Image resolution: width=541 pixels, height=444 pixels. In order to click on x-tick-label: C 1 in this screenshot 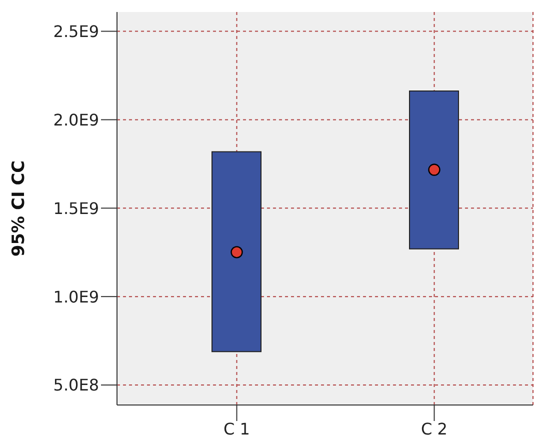, I will do `click(237, 428)`.